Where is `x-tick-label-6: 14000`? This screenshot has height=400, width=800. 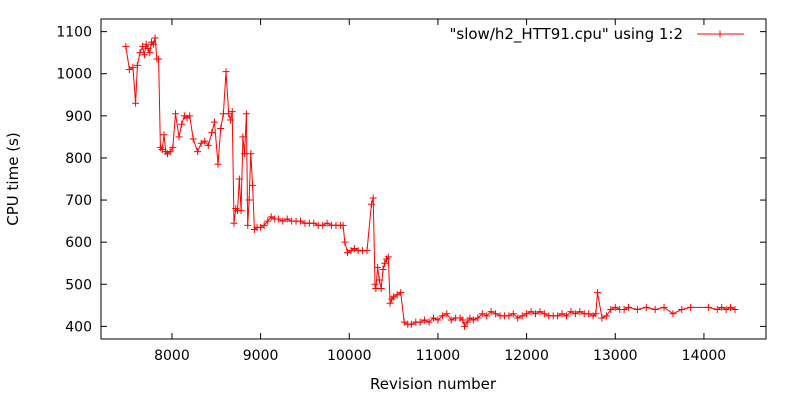 x-tick-label-6: 14000 is located at coordinates (704, 356).